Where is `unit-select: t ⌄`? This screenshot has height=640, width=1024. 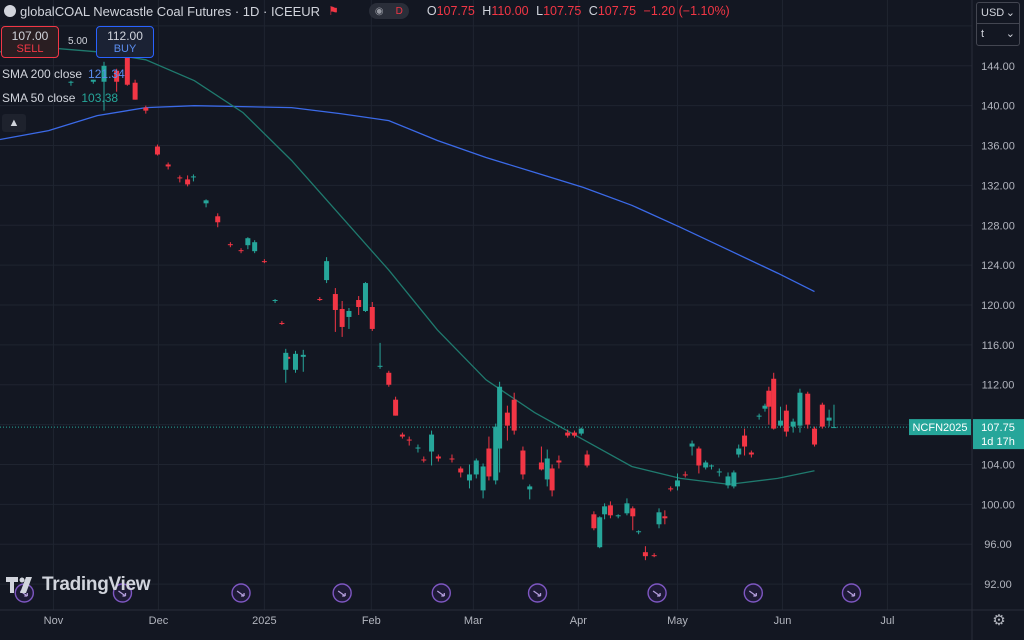
unit-select: t ⌄ is located at coordinates (998, 34).